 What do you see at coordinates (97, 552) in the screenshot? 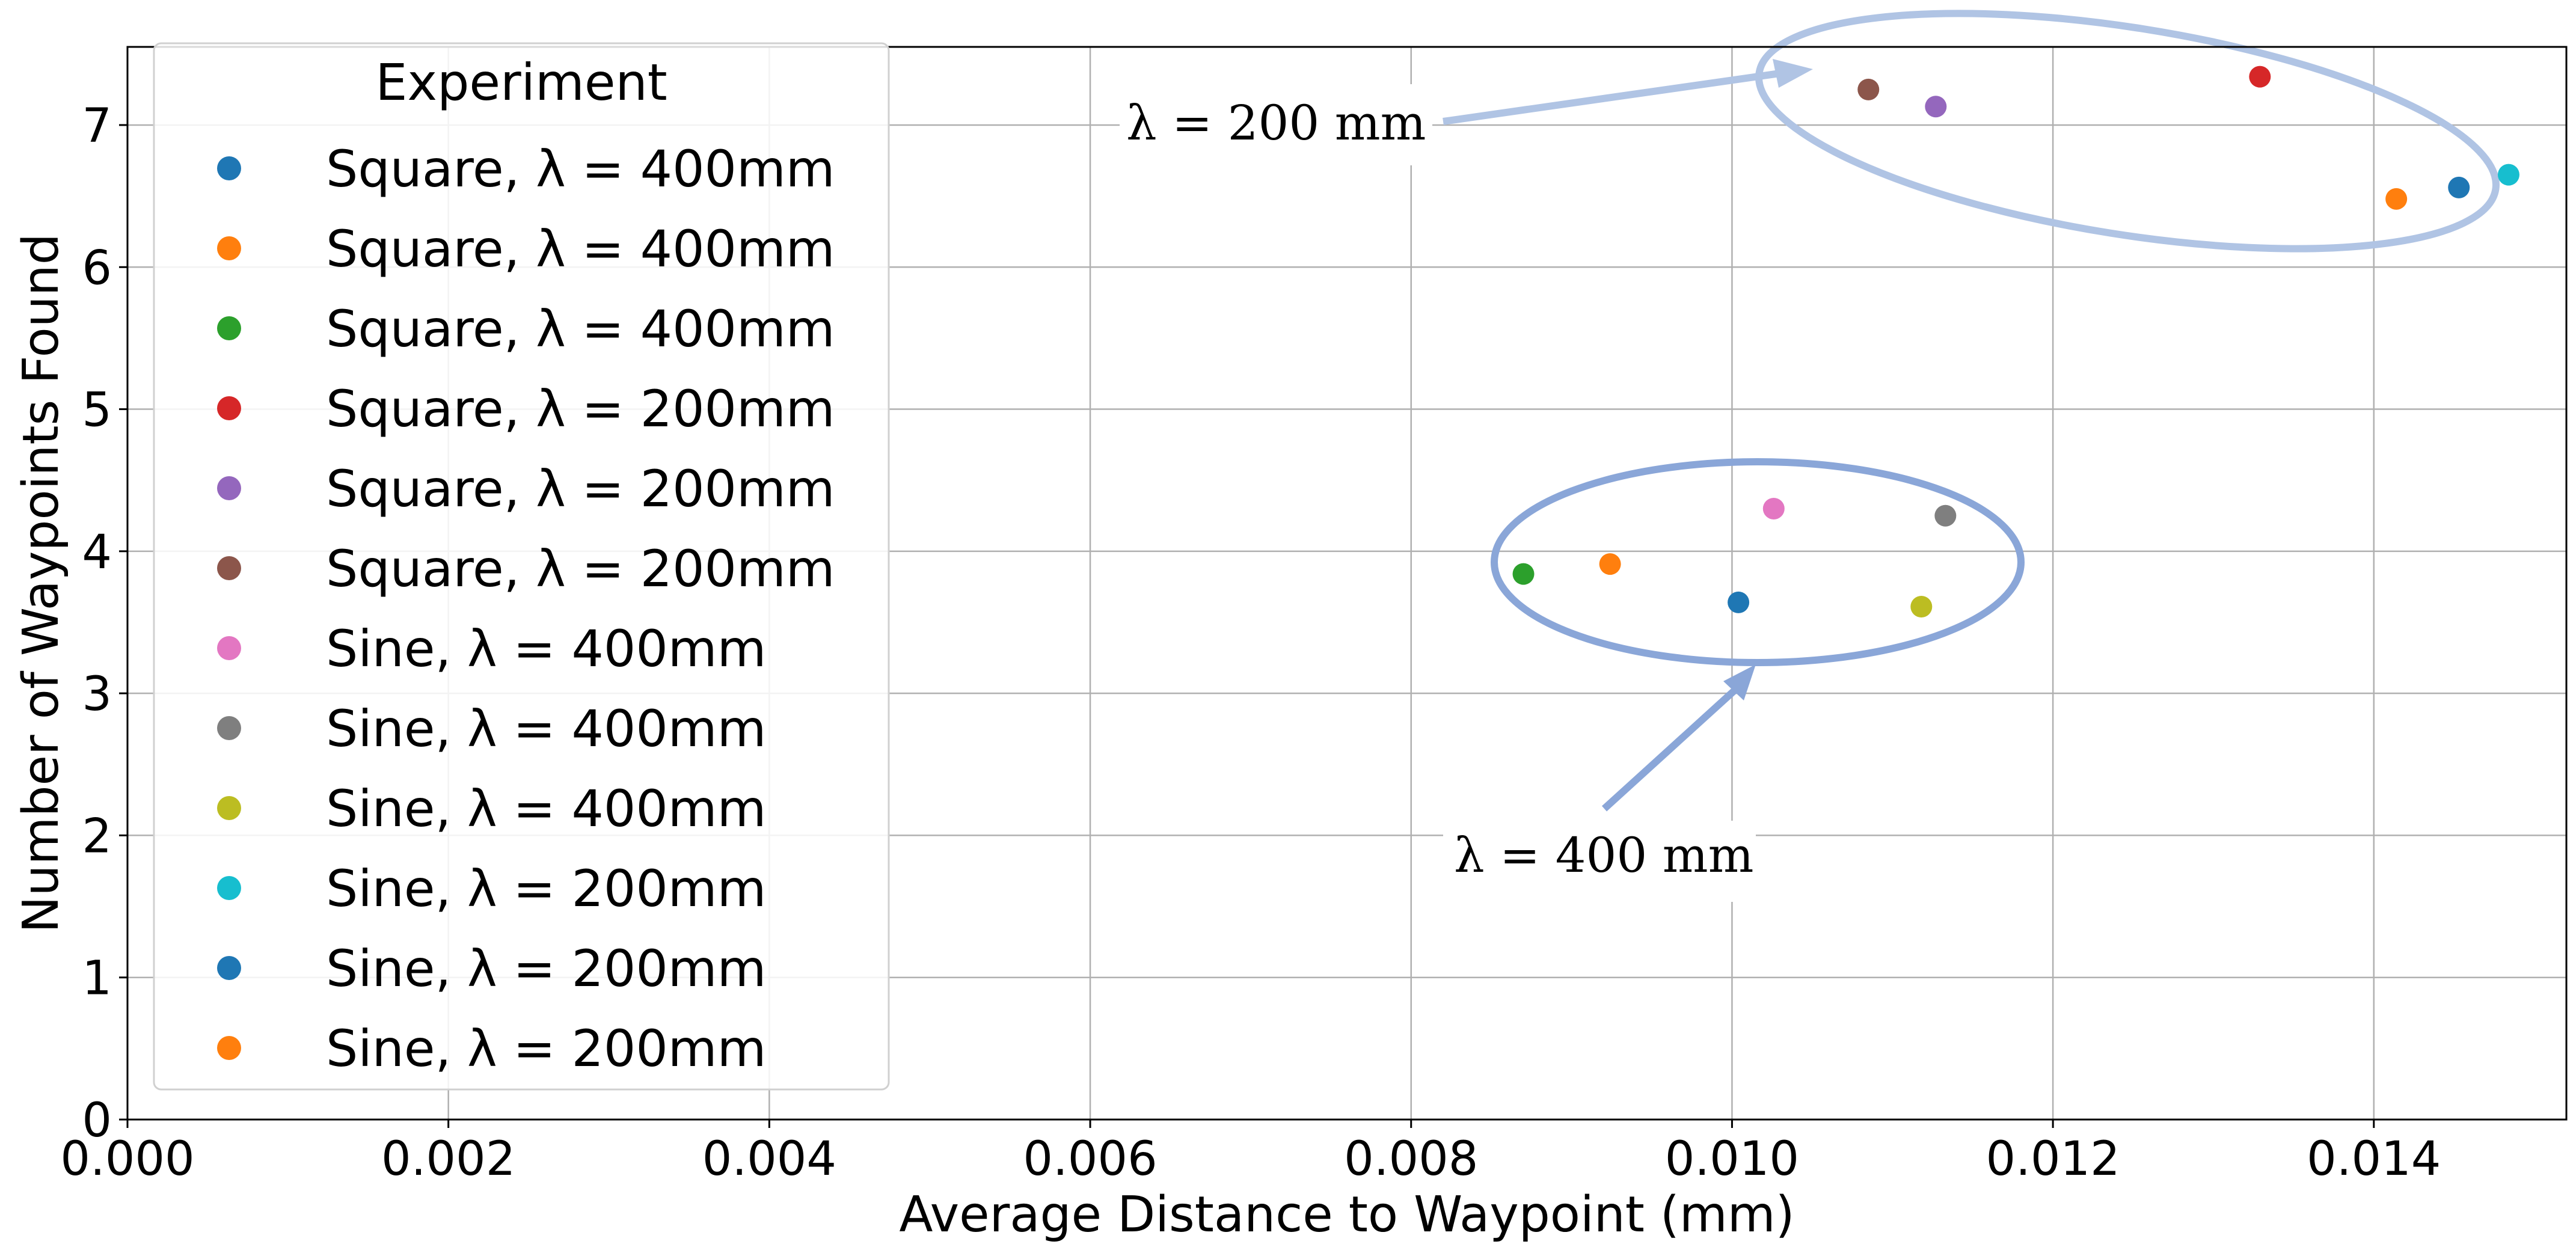
I see `y-tick-label: 4` at bounding box center [97, 552].